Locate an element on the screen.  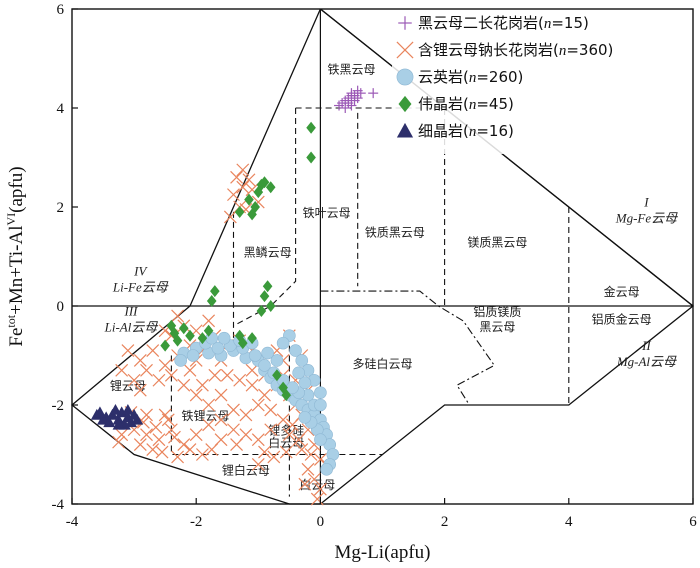
legend-background is located at coordinates (541, 83).